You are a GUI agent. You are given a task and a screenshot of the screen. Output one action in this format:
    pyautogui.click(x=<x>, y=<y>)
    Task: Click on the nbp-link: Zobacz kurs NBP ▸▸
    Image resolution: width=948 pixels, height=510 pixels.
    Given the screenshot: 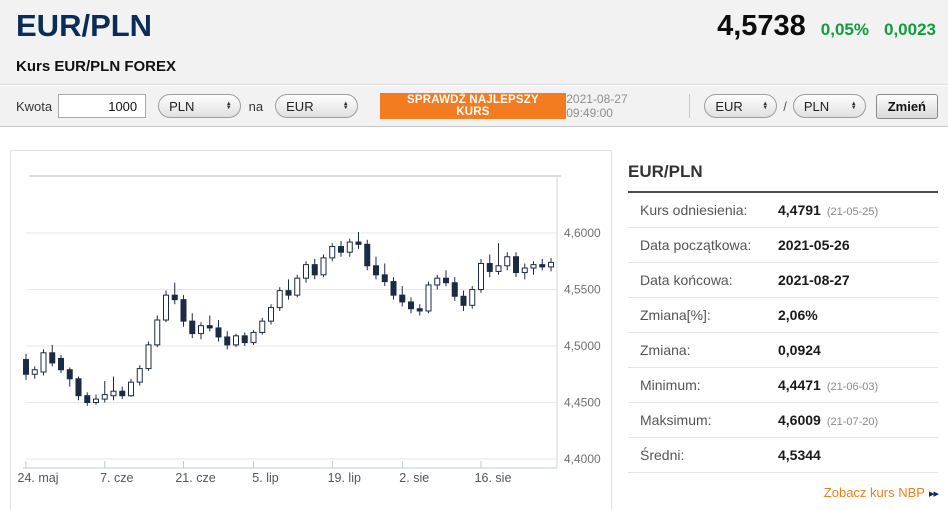 What is the action you would take?
    pyautogui.click(x=881, y=492)
    